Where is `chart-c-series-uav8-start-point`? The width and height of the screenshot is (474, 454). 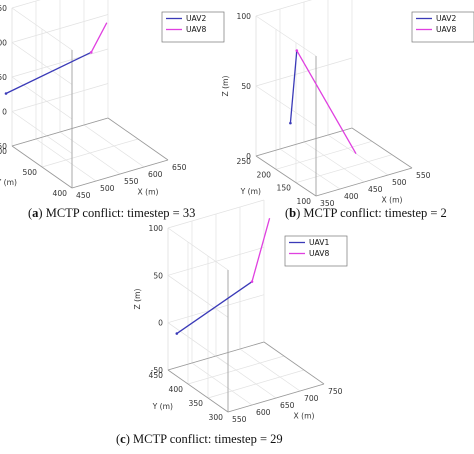
chart-c-series-uav8-start-point is located at coordinates (252, 281).